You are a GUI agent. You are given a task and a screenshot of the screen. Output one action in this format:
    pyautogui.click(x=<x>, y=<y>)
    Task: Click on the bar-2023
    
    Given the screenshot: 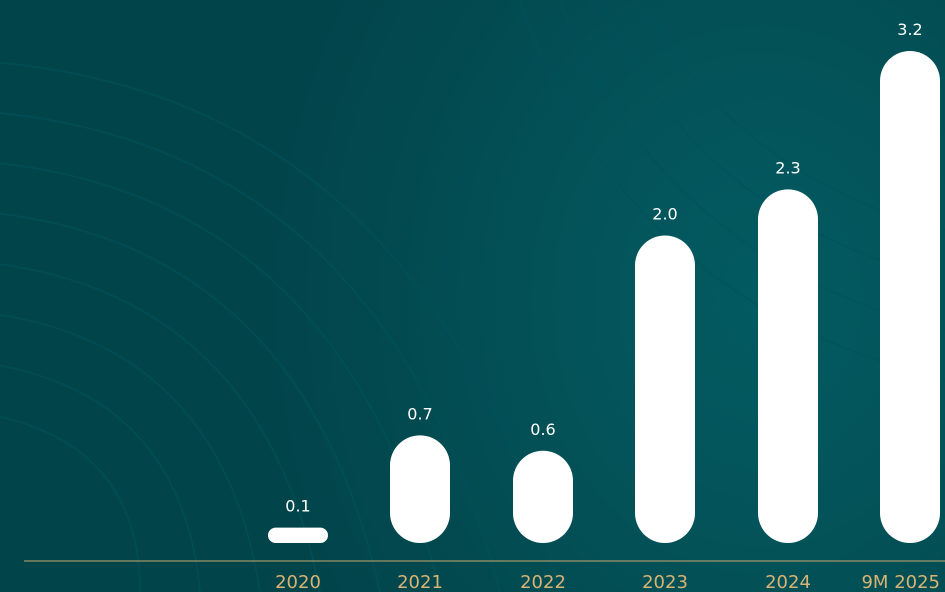 What is the action you would take?
    pyautogui.click(x=665, y=389)
    